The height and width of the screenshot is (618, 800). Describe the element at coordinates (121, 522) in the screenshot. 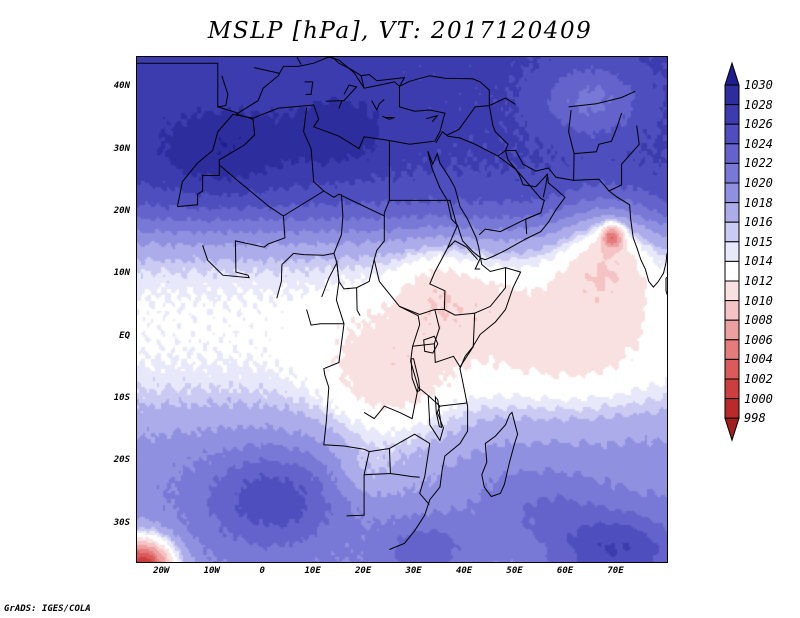

I see `latitude-label: 30S` at that location.